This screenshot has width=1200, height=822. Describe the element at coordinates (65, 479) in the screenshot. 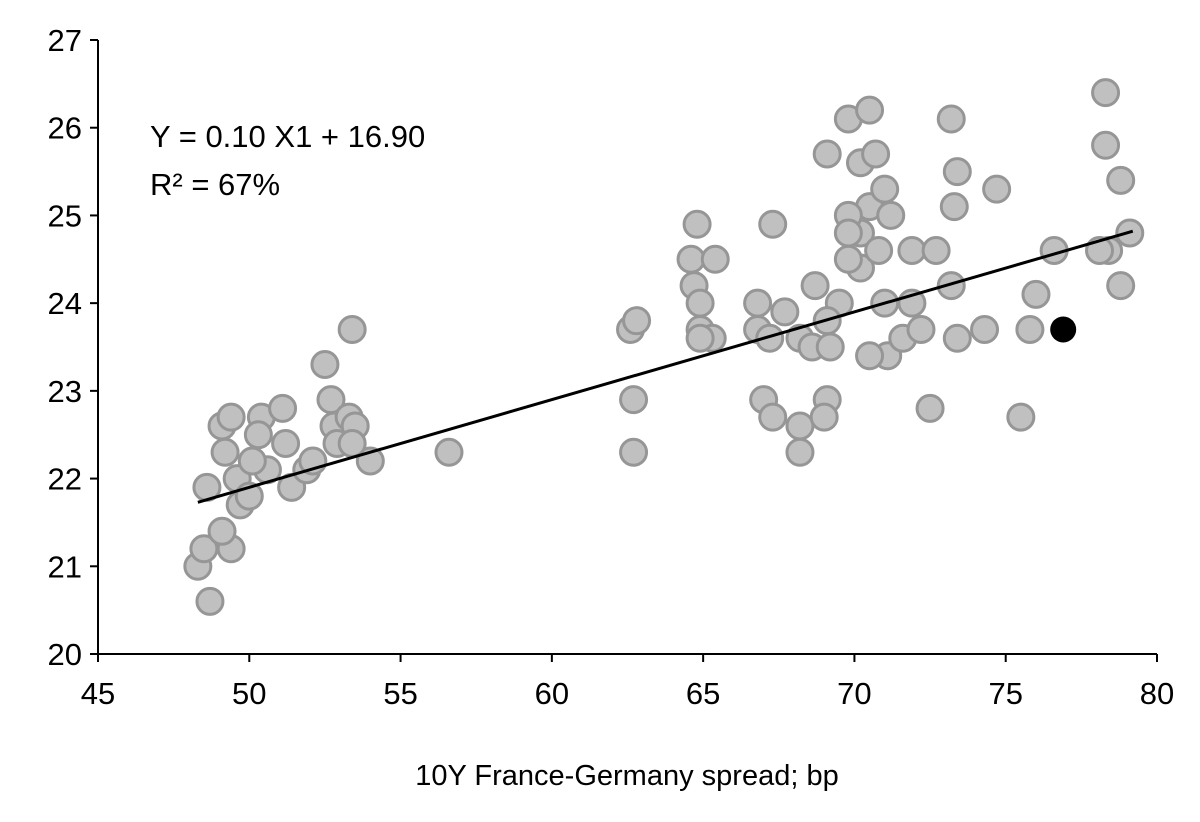

I see `y-tick-label: 22` at that location.